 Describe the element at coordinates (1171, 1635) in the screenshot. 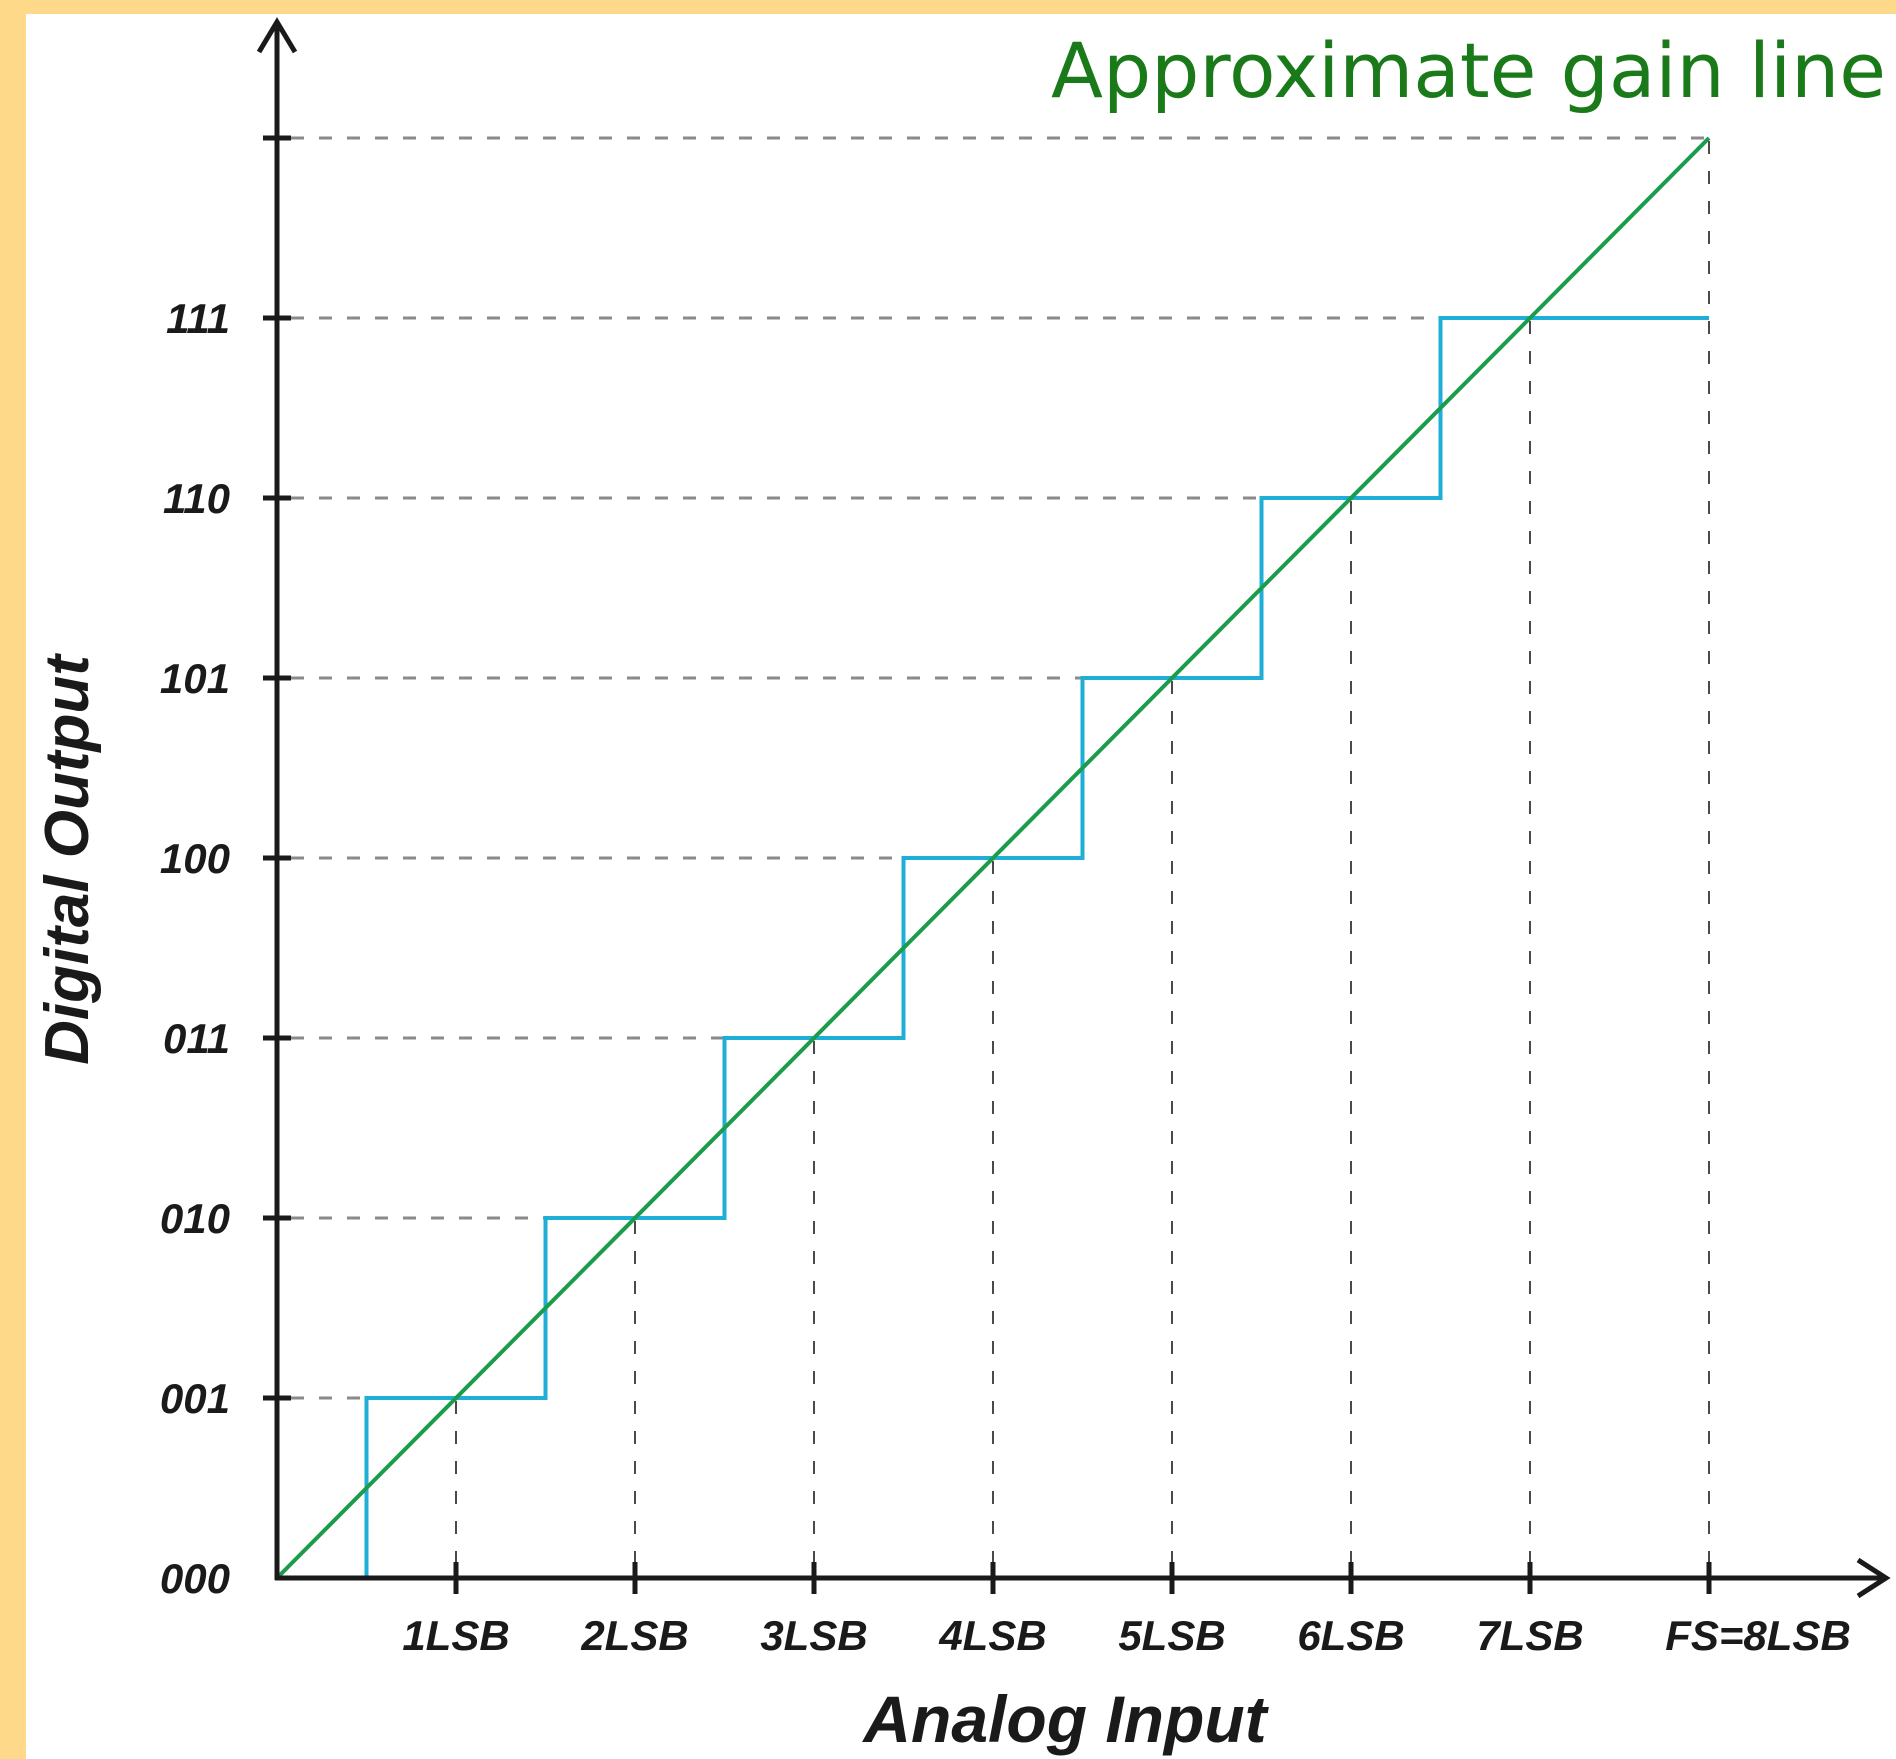

I see `x-tick-label: 5LSB` at that location.